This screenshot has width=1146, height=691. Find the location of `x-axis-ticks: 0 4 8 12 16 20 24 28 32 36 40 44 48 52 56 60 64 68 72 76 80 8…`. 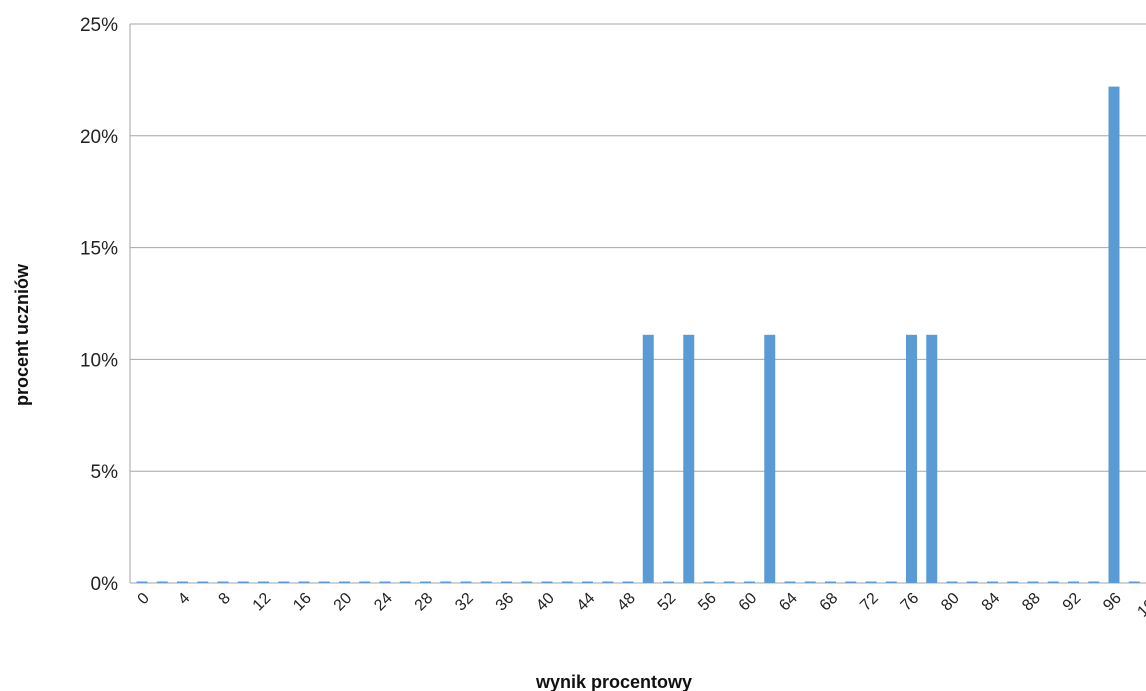

x-axis-ticks: 0 4 8 12 16 20 24 28 32 36 40 44 48 52 56 60 64 68 72 76 80 8… is located at coordinates (640, 605).